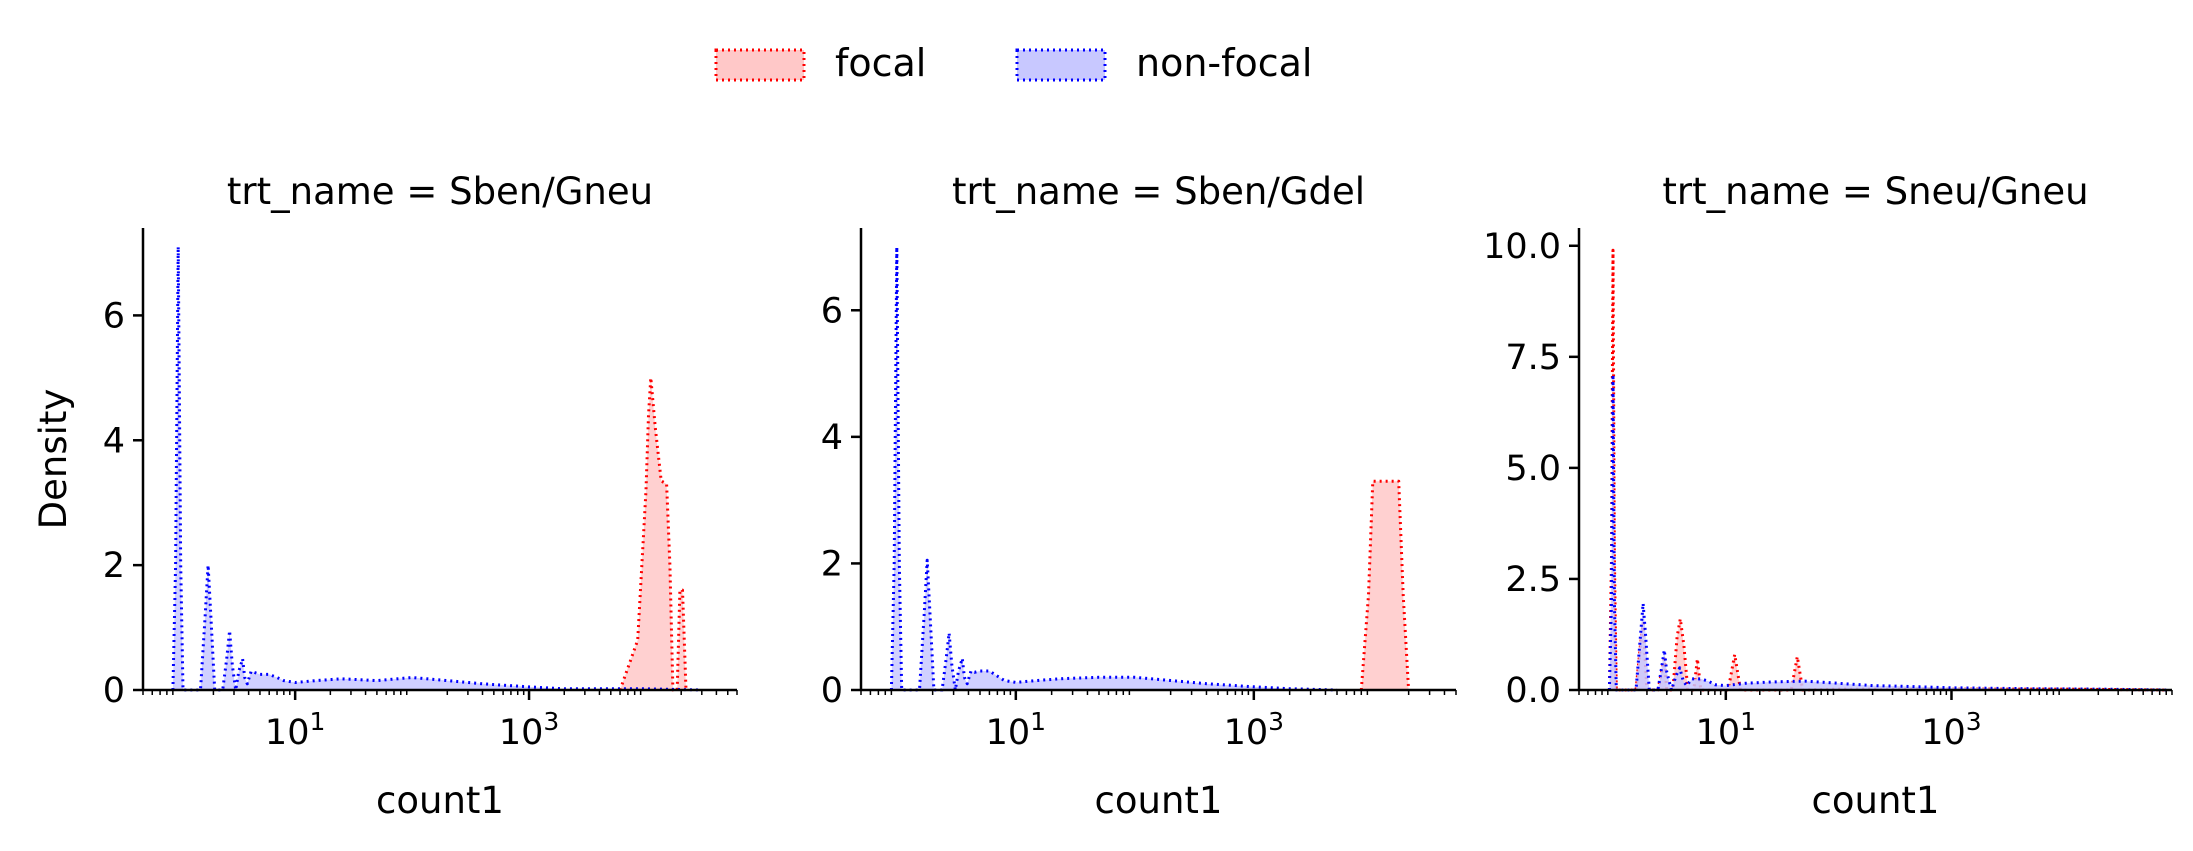  Describe the element at coordinates (440, 191) in the screenshot. I see `panel-title: trt_name = Sben/Gneu` at that location.